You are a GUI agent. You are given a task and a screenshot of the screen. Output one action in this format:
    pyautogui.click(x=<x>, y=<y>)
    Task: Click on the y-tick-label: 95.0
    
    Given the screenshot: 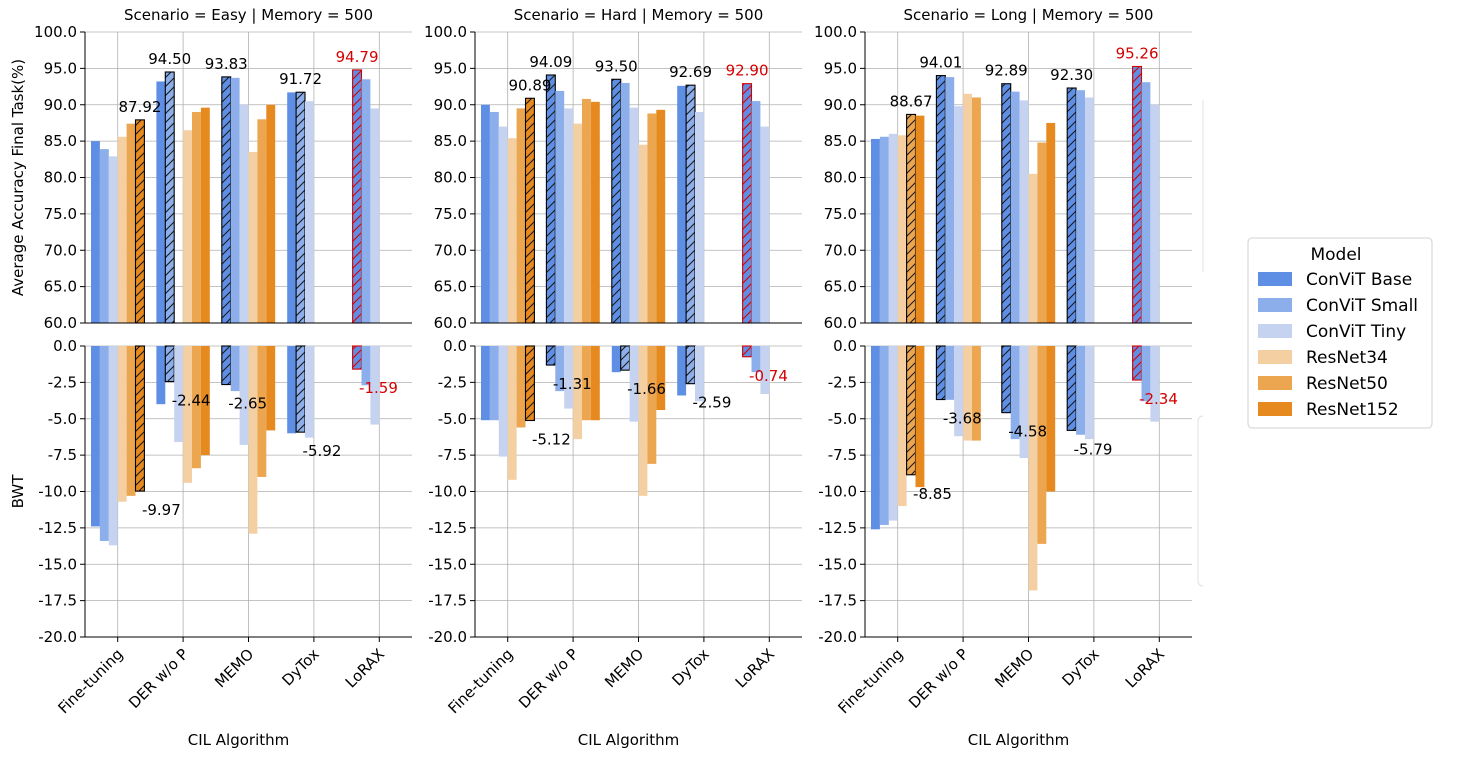 What is the action you would take?
    pyautogui.click(x=840, y=68)
    